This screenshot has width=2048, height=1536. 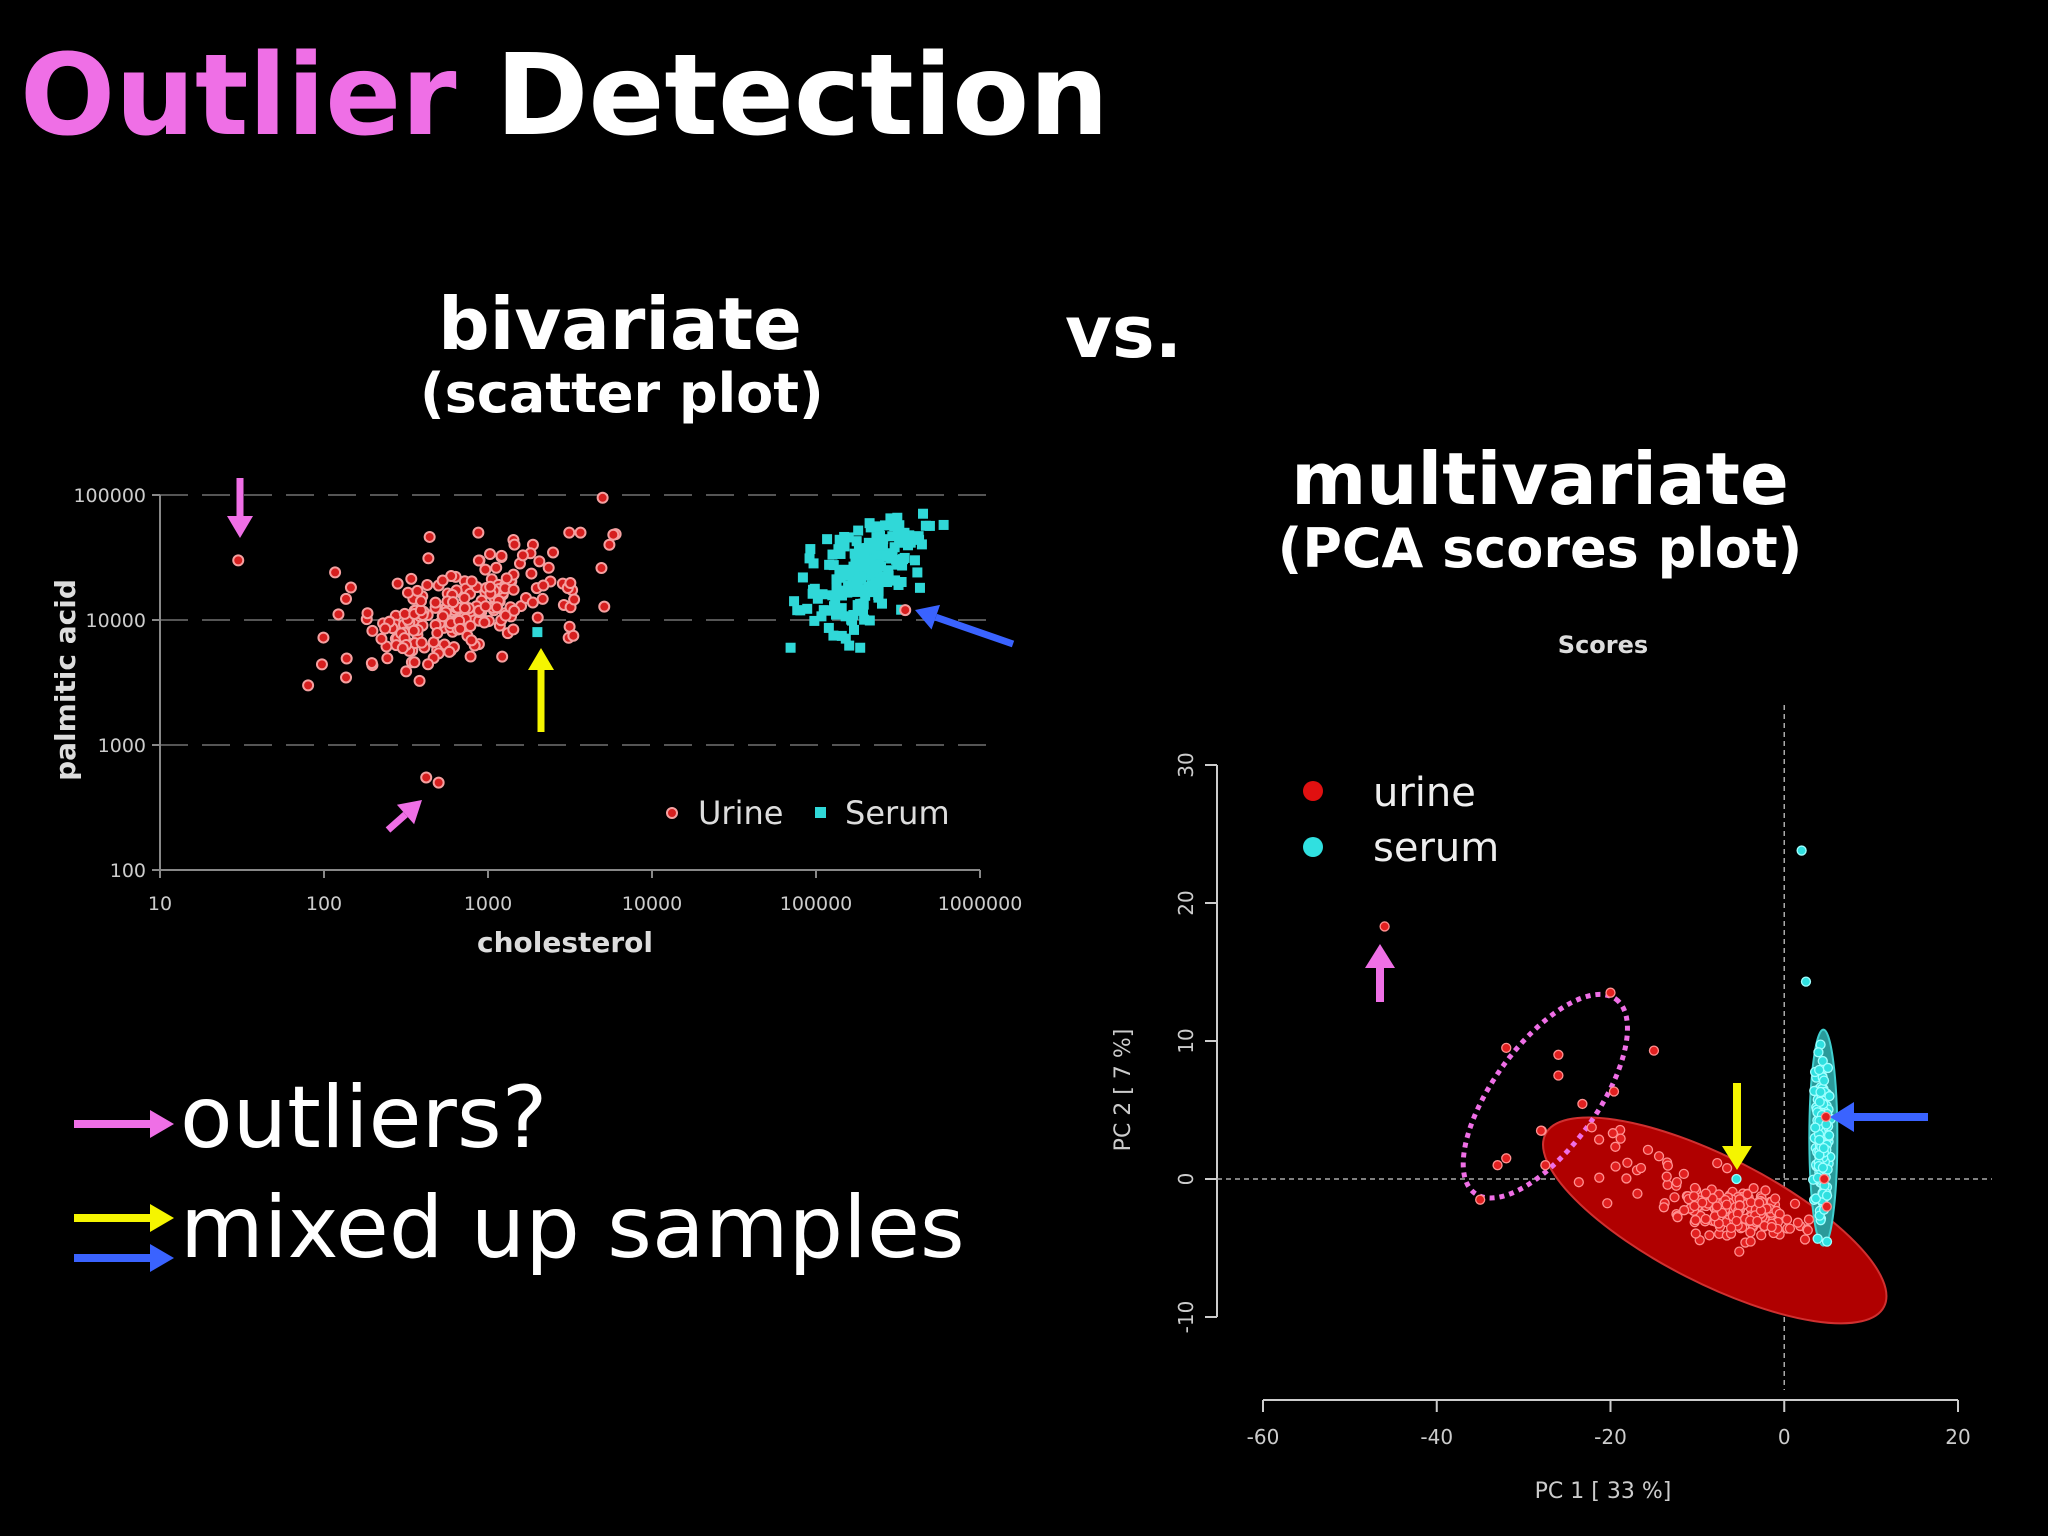 What do you see at coordinates (1784, 1437) in the screenshot?
I see `x-tick-label: 0` at bounding box center [1784, 1437].